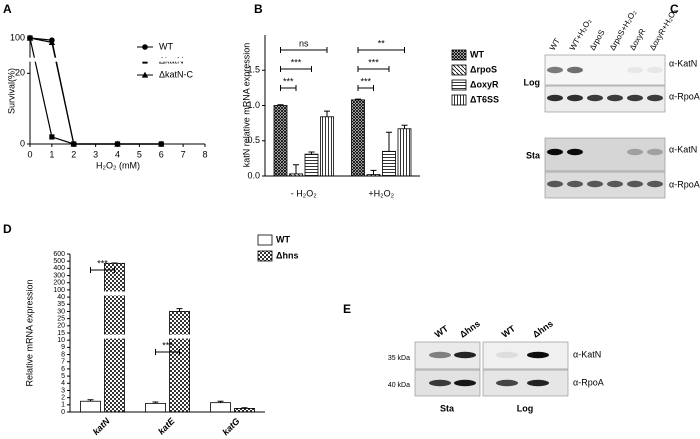  I want to click on y-tick-label: 7, so click(63, 362).